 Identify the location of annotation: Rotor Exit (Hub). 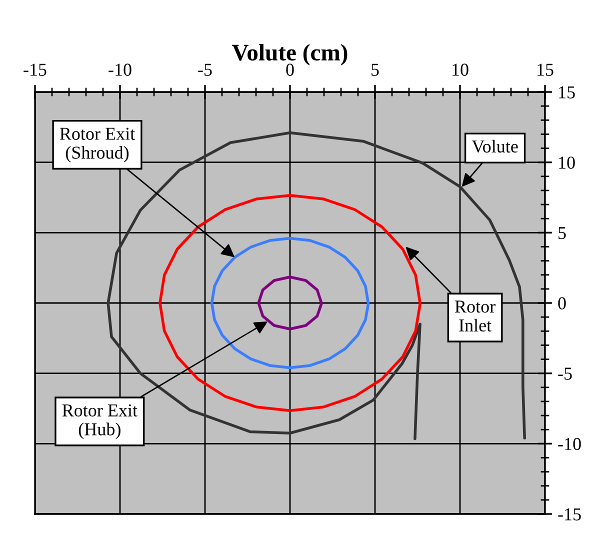
(100, 422).